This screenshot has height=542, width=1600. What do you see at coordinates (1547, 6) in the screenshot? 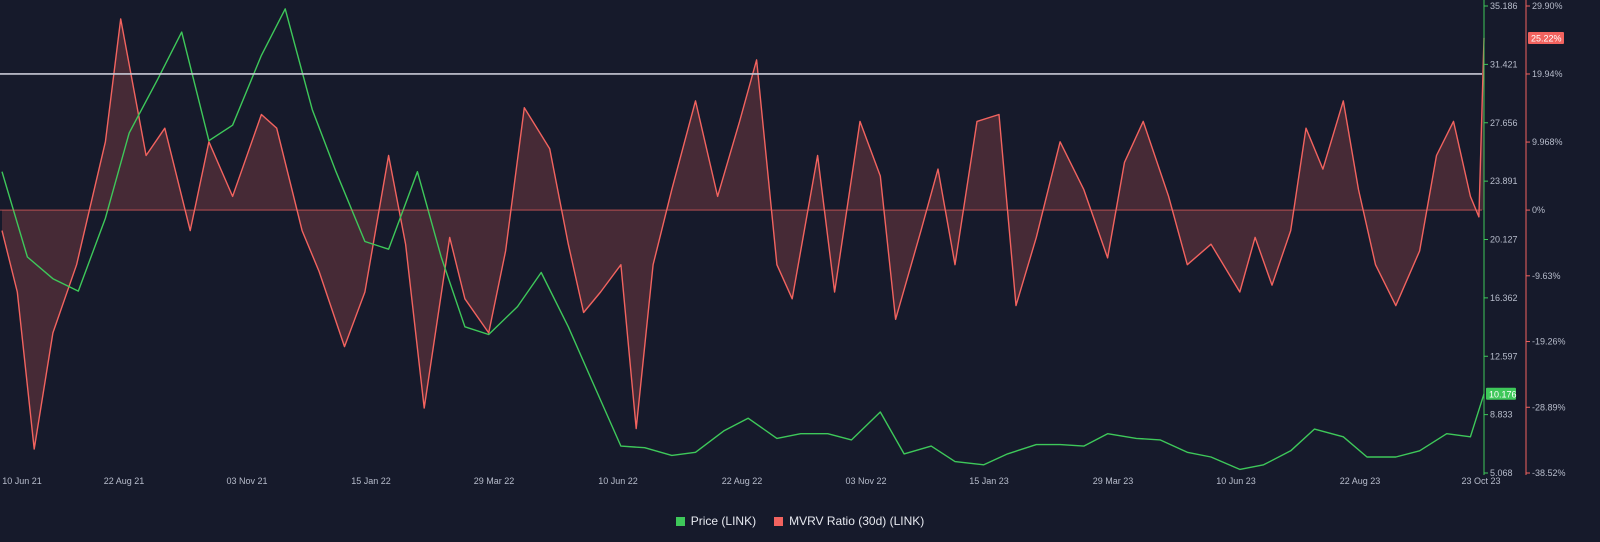
I see `mvrv-tick-label: 29.90%` at bounding box center [1547, 6].